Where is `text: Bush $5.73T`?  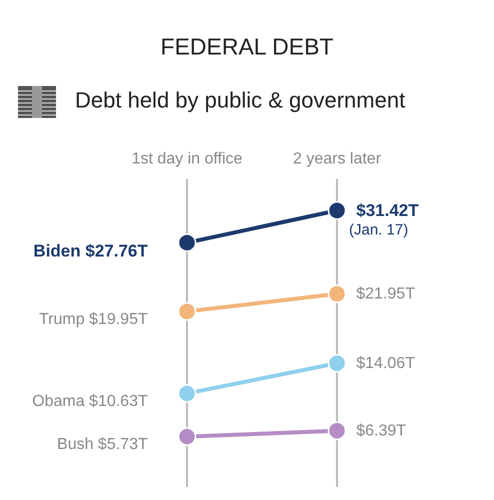
text: Bush $5.73T is located at coordinates (102, 445).